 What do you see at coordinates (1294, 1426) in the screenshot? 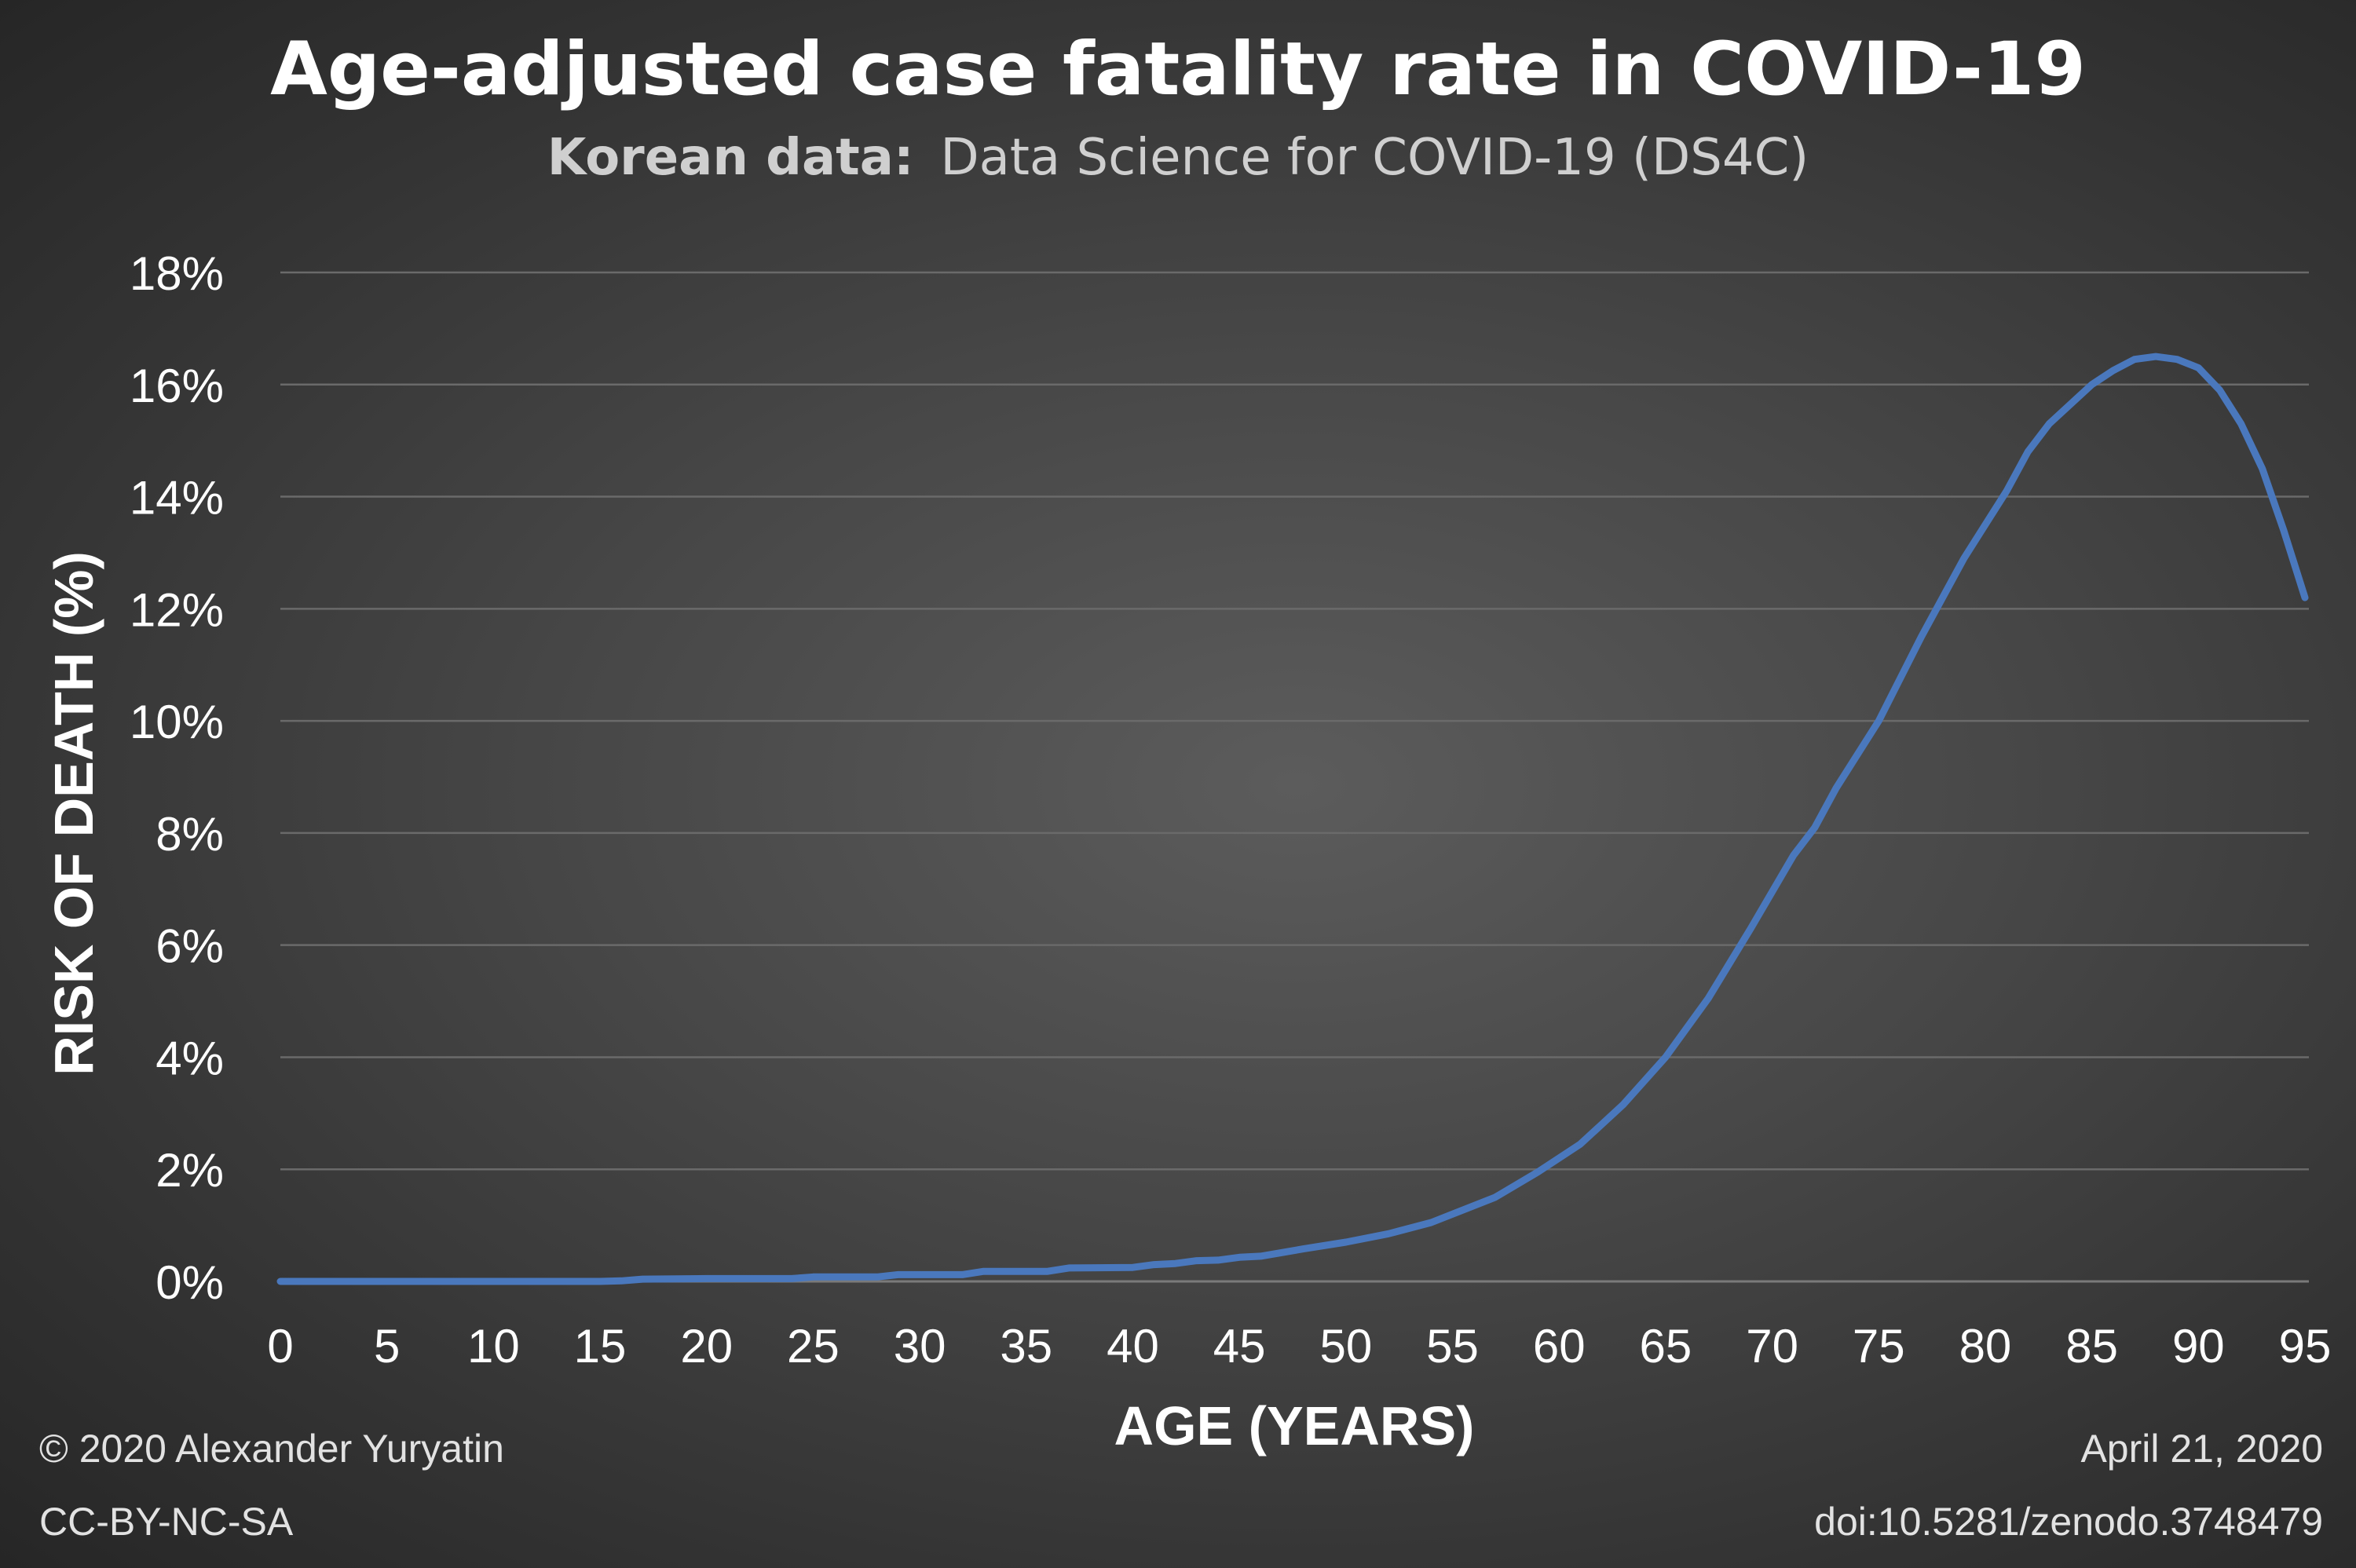
I see `x-axis-title: AGE (YEARS)` at bounding box center [1294, 1426].